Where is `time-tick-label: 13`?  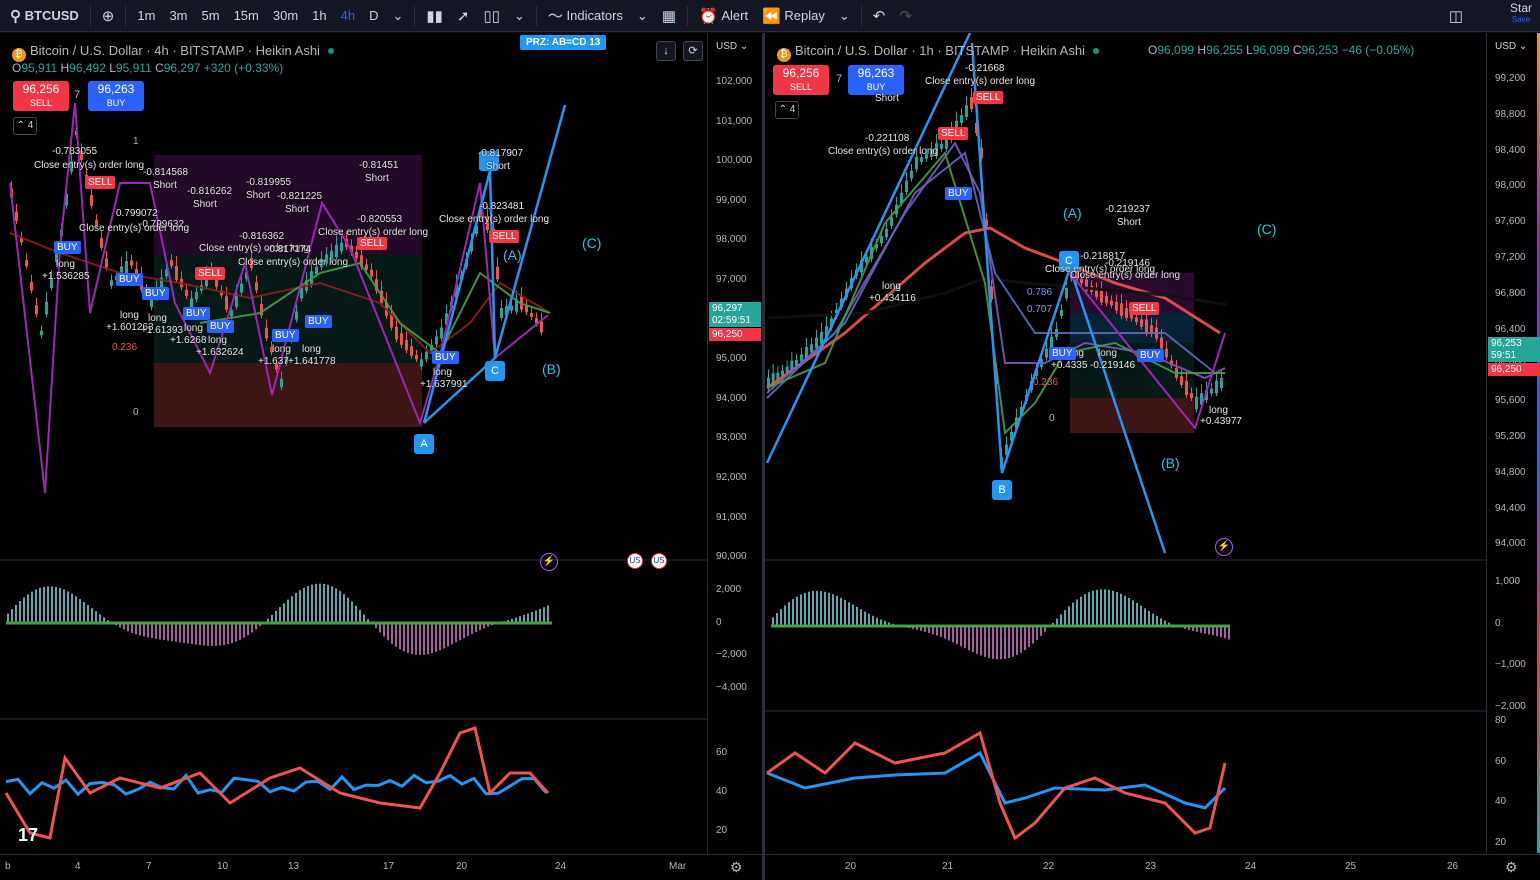
time-tick-label: 13 is located at coordinates (294, 866).